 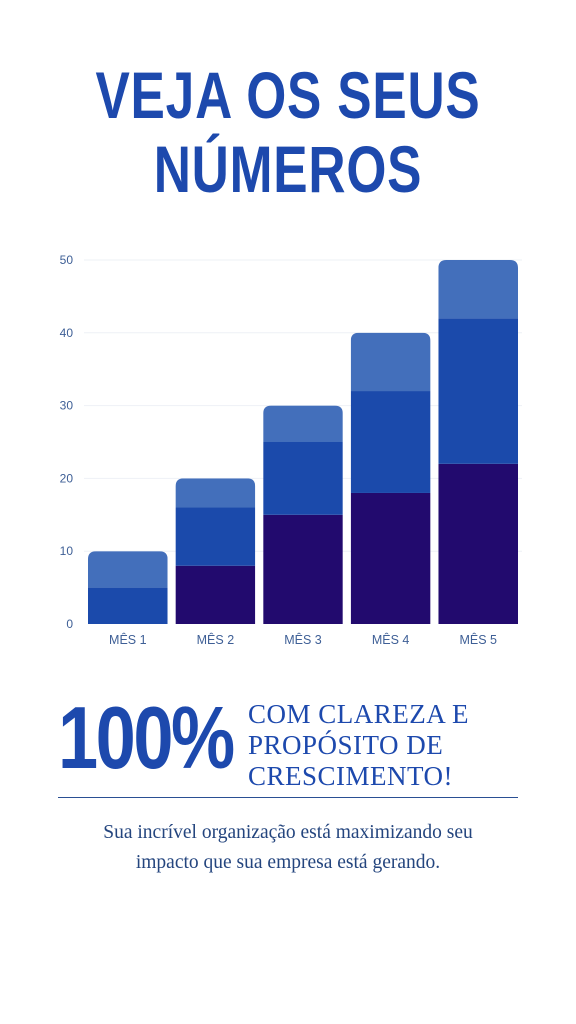 I want to click on y-tick-label: 50, so click(x=67, y=260).